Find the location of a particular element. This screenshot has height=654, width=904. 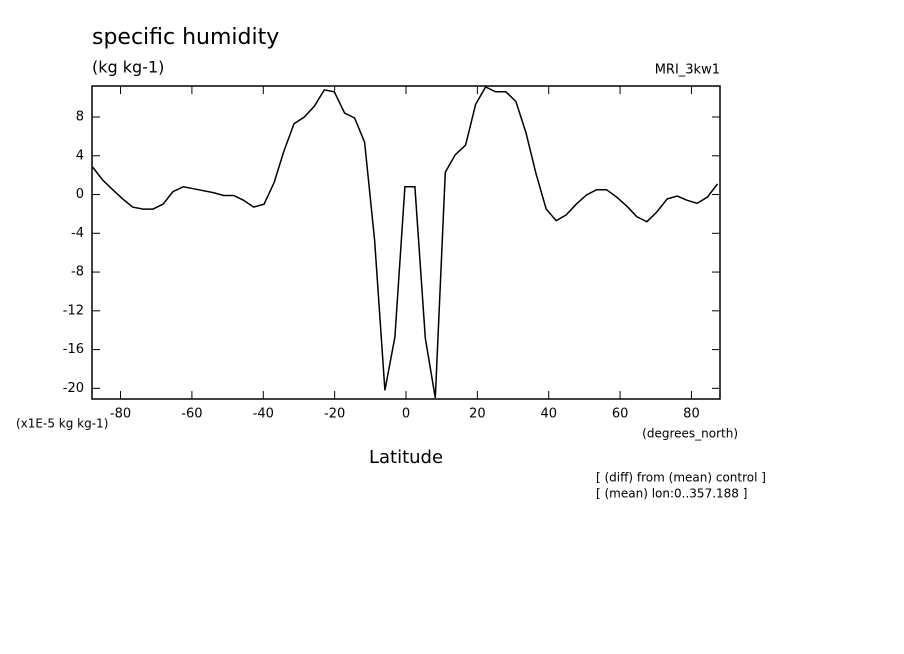

x-tick-label: -60 is located at coordinates (191, 414).